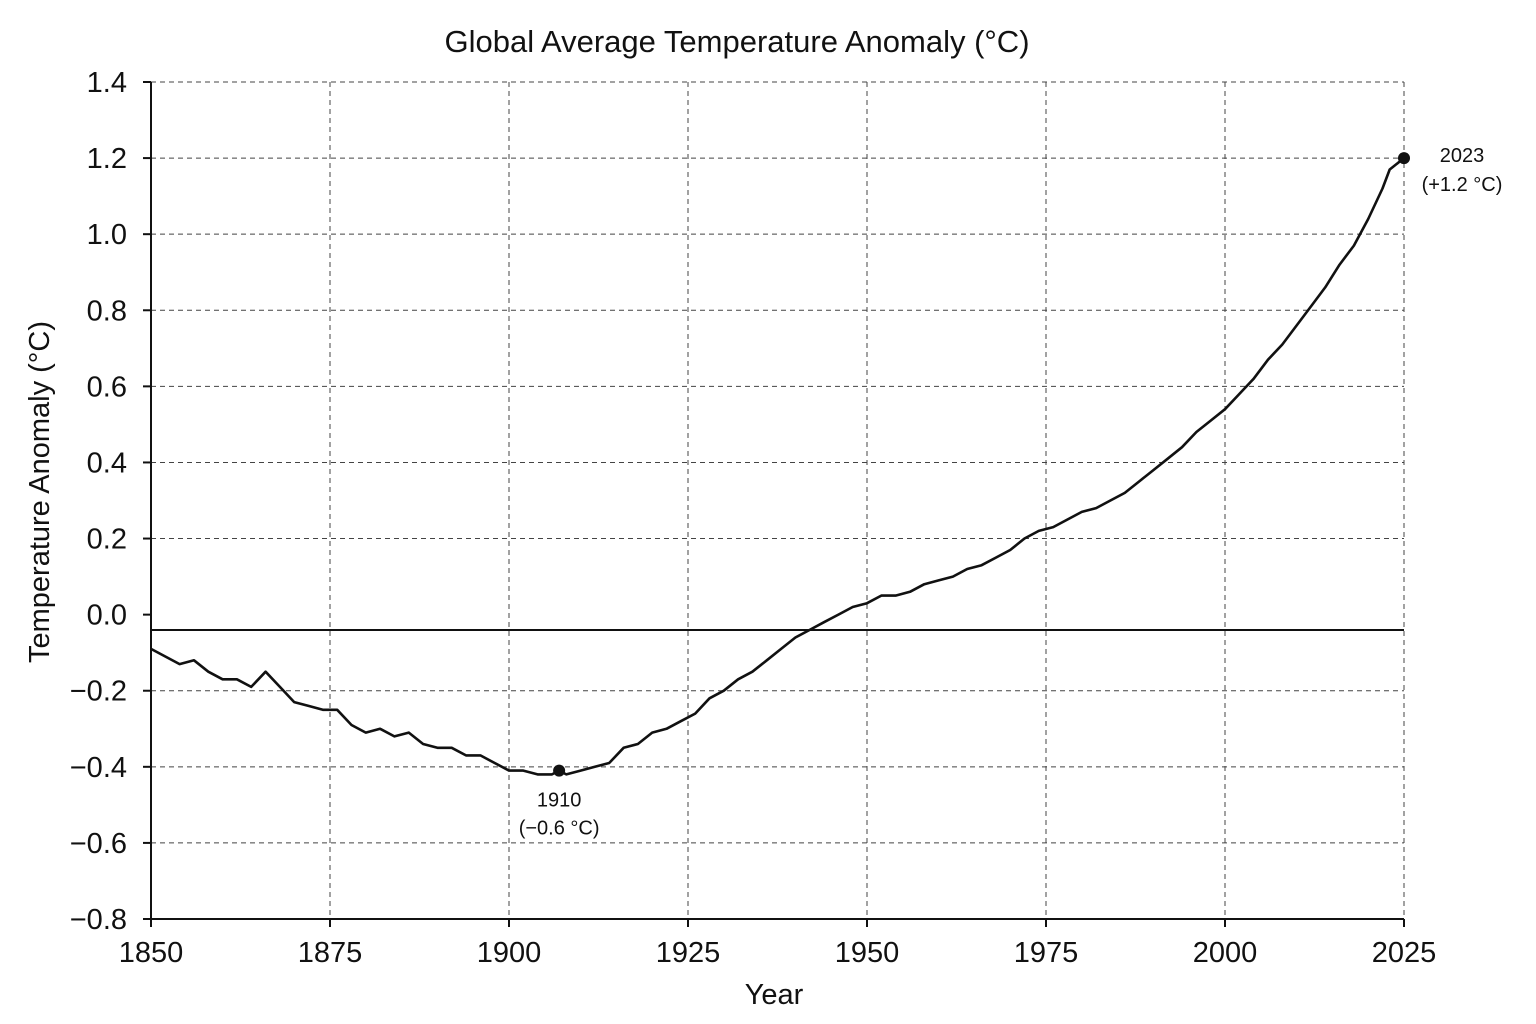 The image size is (1536, 1024). What do you see at coordinates (778, 953) in the screenshot?
I see `x-tick-labels: 1850 1875 1900 1925 1950 1975 2000 2025` at bounding box center [778, 953].